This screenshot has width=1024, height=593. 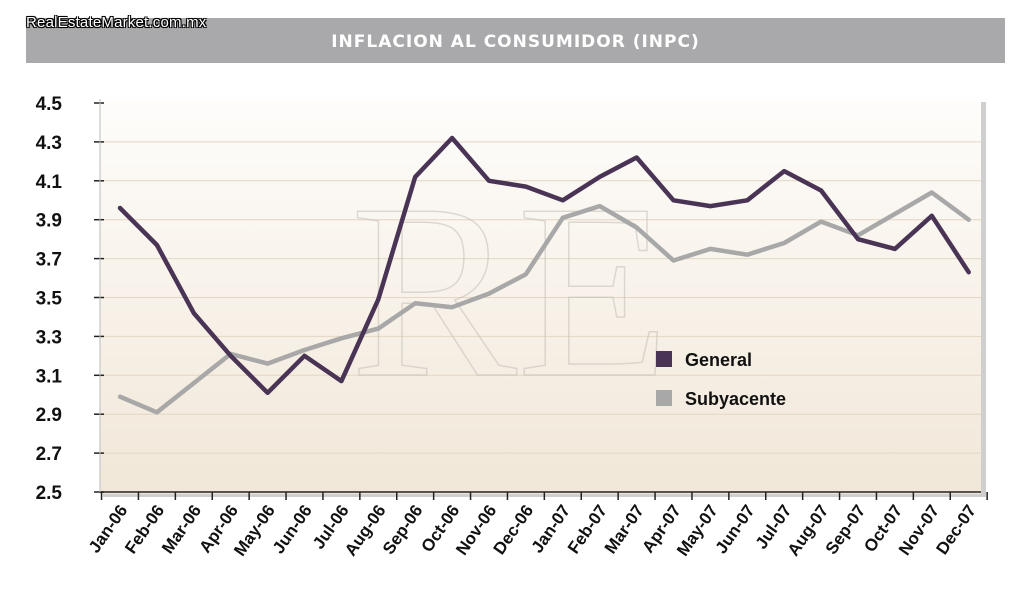 I want to click on y-tick-label: 3.1, so click(x=49, y=376).